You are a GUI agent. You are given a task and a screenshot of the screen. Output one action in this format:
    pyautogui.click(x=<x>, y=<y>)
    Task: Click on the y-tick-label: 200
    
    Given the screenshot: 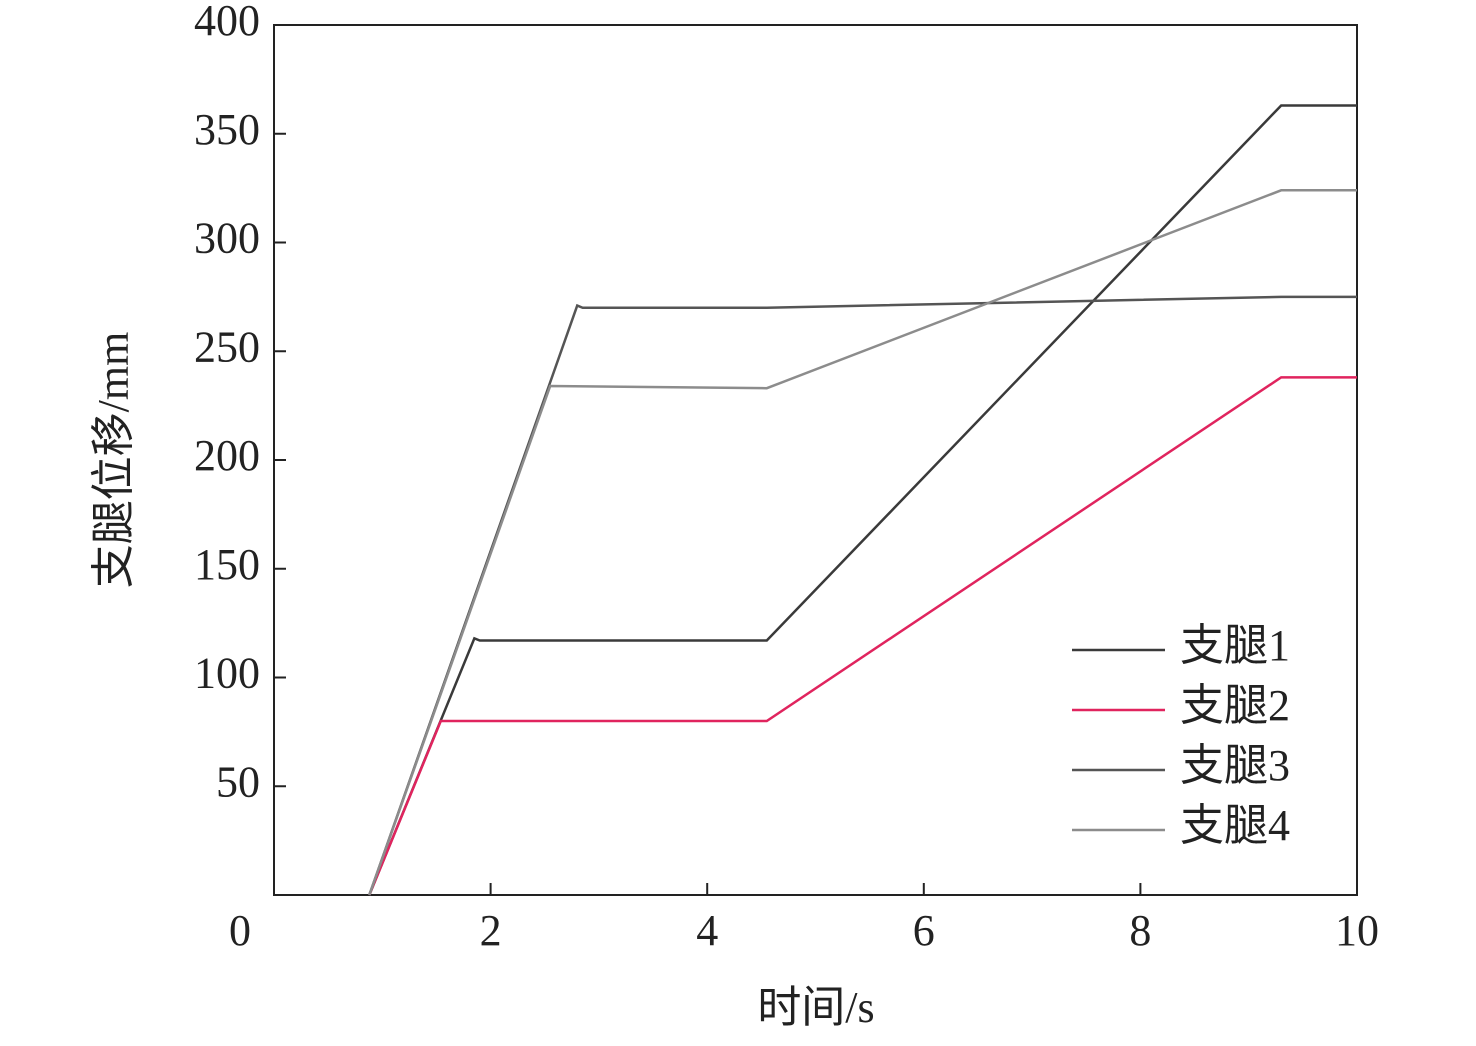 What is the action you would take?
    pyautogui.click(x=227, y=455)
    